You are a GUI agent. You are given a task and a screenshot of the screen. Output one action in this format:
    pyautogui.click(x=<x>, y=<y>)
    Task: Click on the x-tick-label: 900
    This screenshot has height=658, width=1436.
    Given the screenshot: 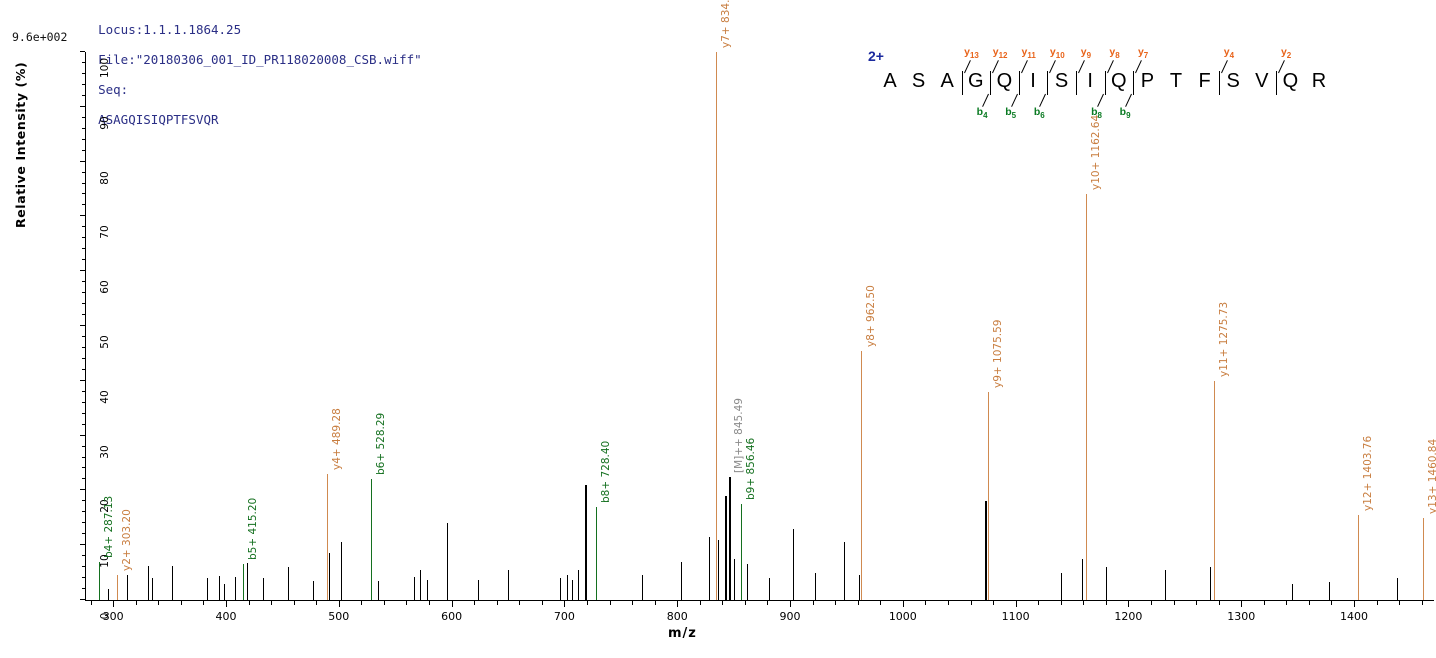 What is the action you would take?
    pyautogui.click(x=790, y=616)
    